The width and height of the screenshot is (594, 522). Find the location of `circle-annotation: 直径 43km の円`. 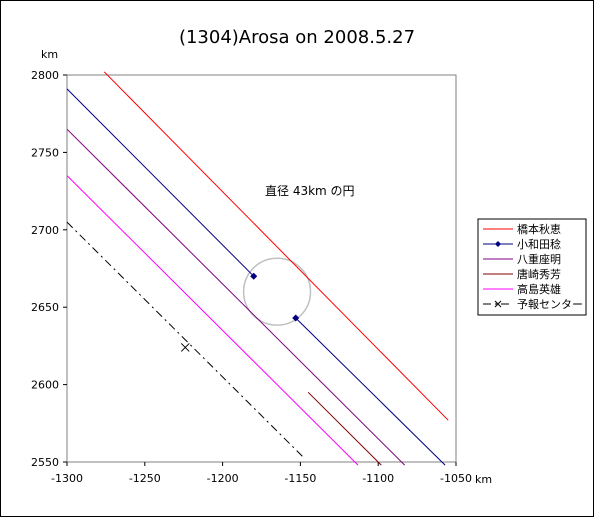

circle-annotation: 直径 43km の円 is located at coordinates (310, 191).